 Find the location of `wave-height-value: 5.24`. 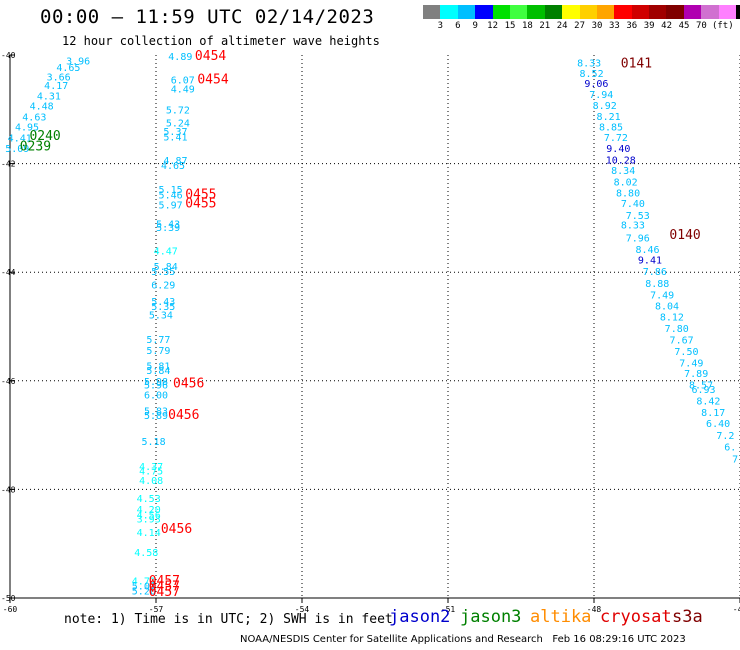

wave-height-value: 5.24 is located at coordinates (178, 123).